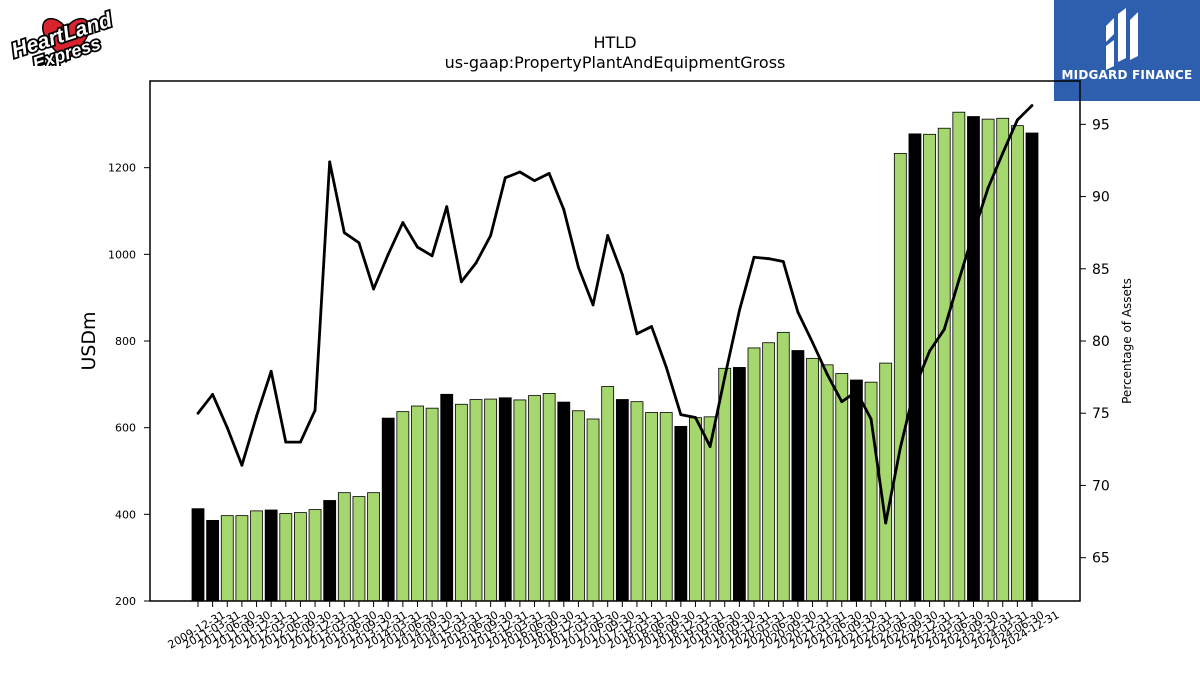 The height and width of the screenshot is (675, 1200). Describe the element at coordinates (1101, 125) in the screenshot. I see `y2-tick-label: 95` at that location.